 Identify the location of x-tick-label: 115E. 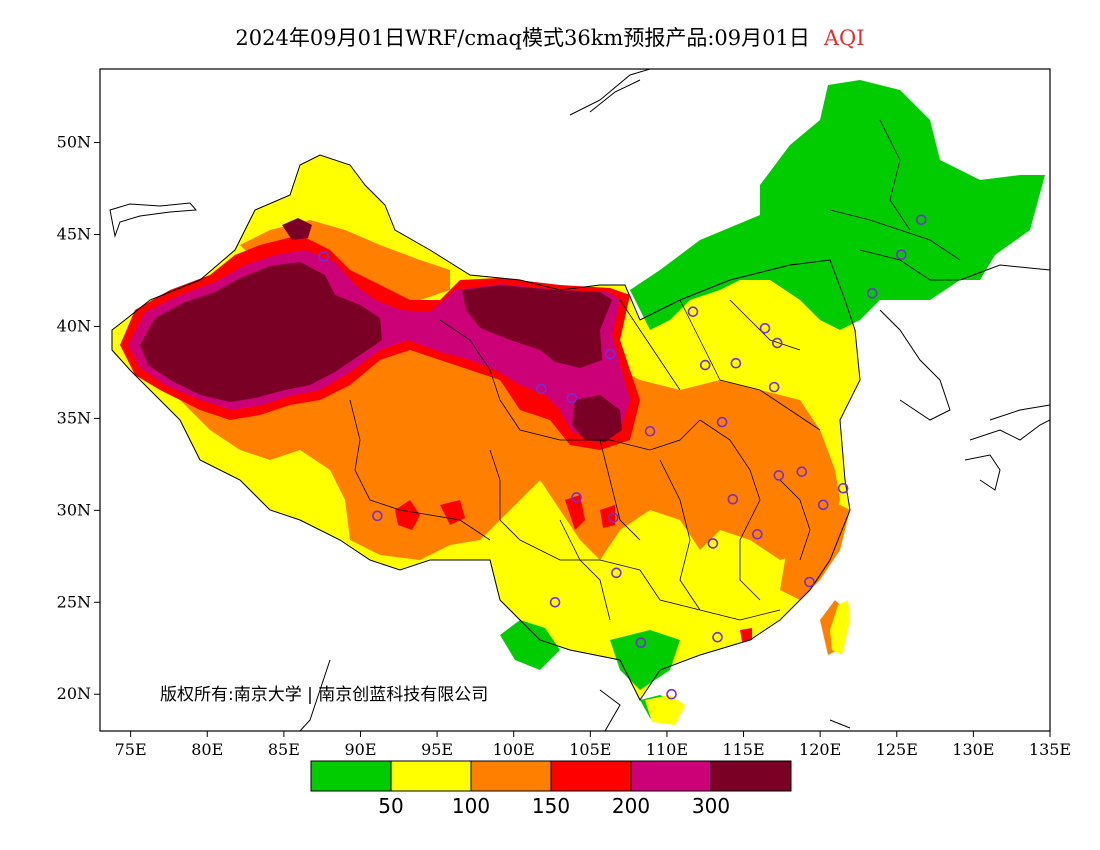
(743, 749).